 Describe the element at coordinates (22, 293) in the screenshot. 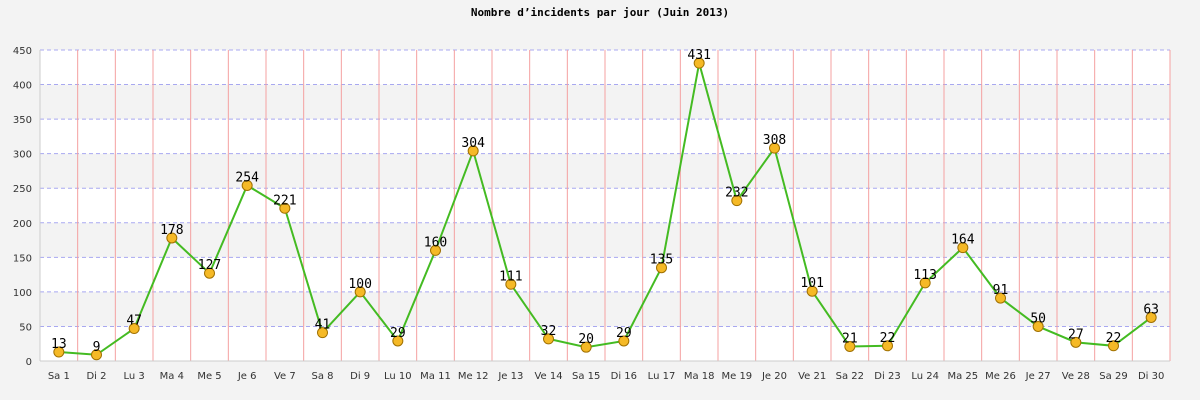

I see `y-tick-label: 100` at that location.